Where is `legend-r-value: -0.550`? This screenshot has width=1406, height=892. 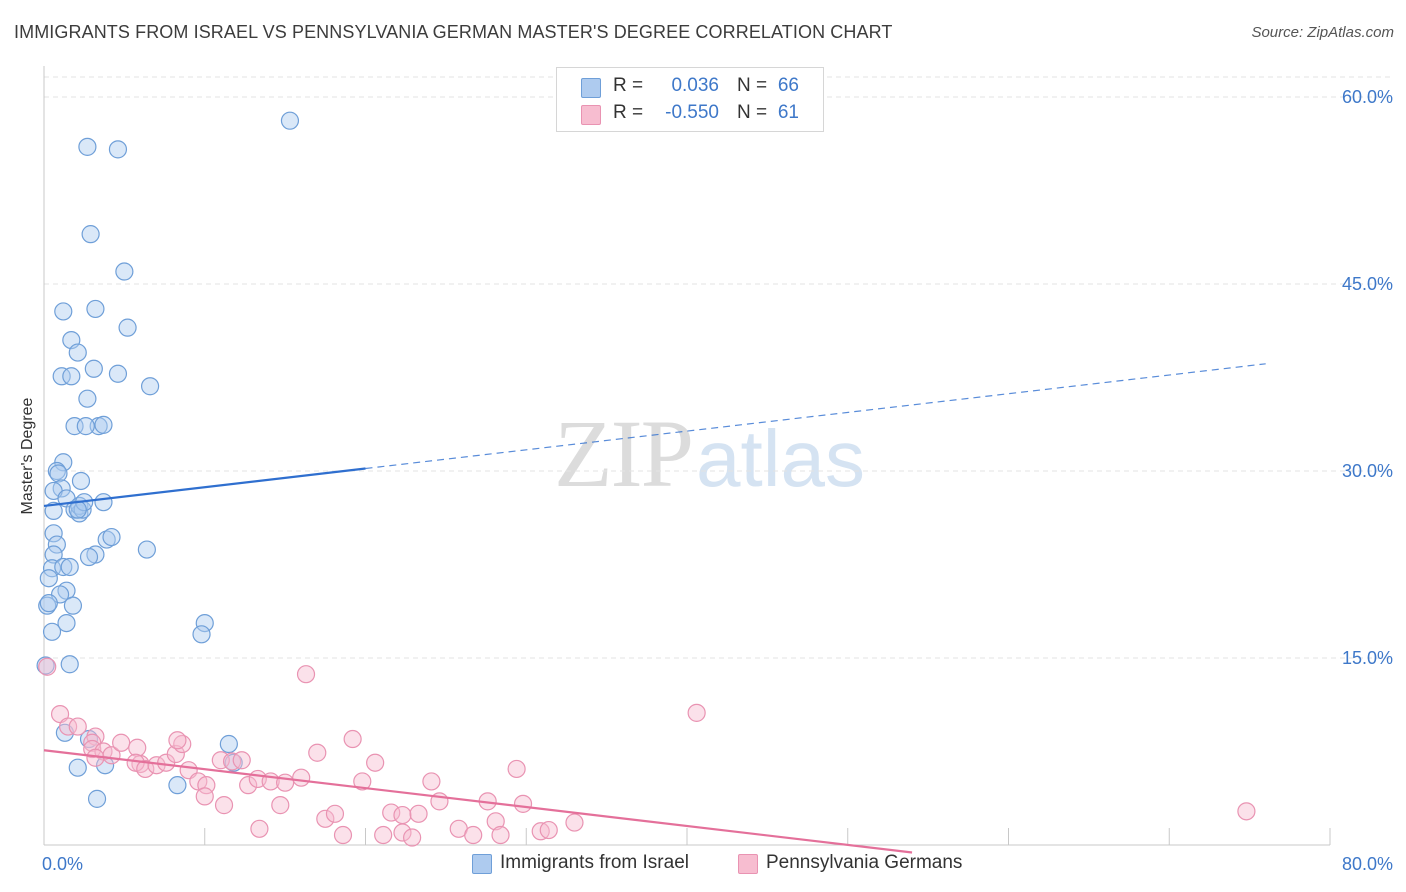 legend-r-value: -0.550 is located at coordinates (692, 112).